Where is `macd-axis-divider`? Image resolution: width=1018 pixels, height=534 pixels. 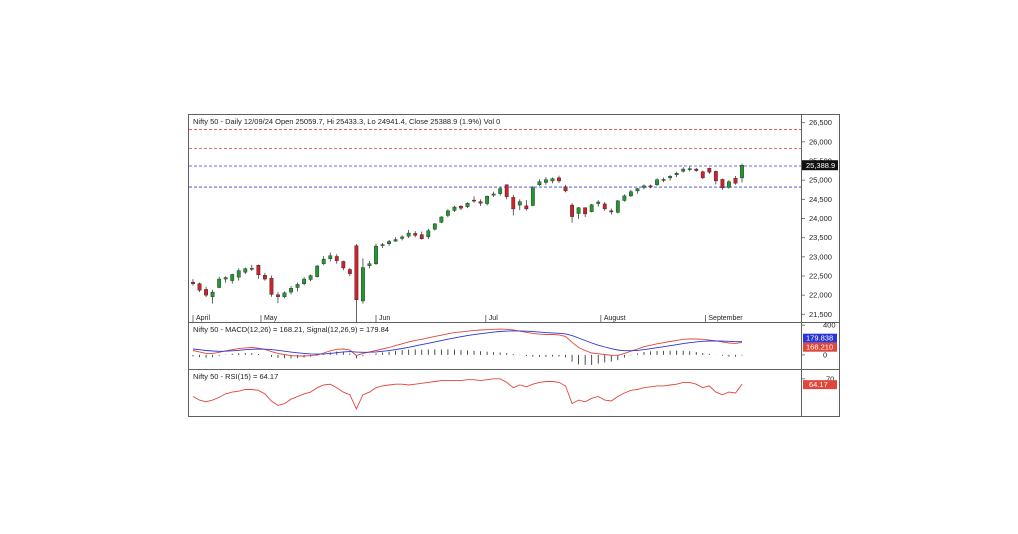
macd-axis-divider is located at coordinates (801, 346).